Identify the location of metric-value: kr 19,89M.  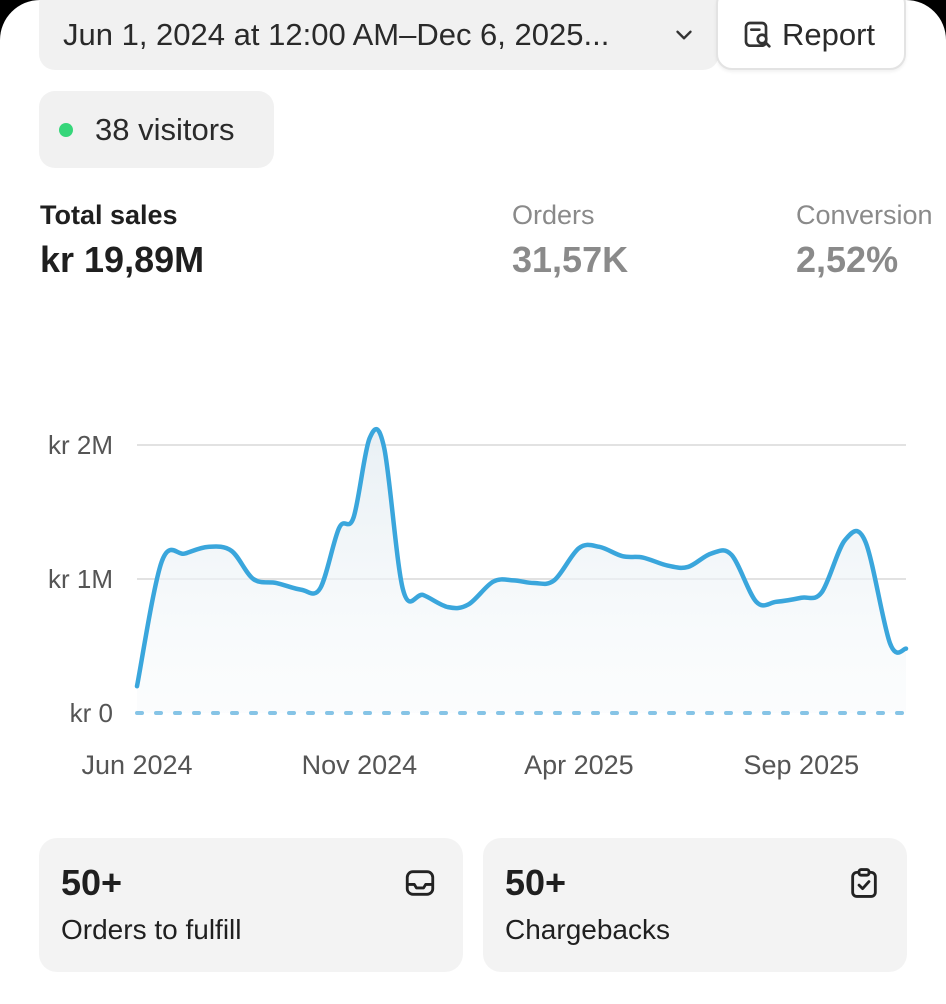
(122, 259).